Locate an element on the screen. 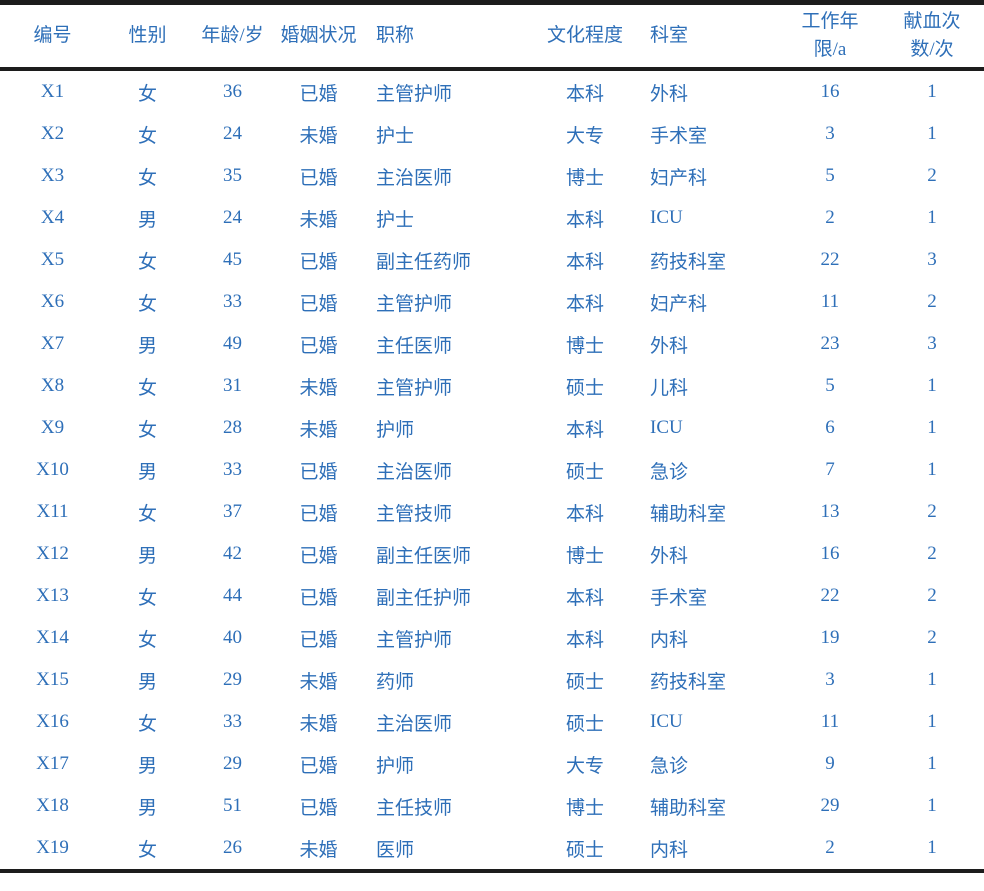 This screenshot has width=984, height=891. table-cell: 妇产科 is located at coordinates (679, 178).